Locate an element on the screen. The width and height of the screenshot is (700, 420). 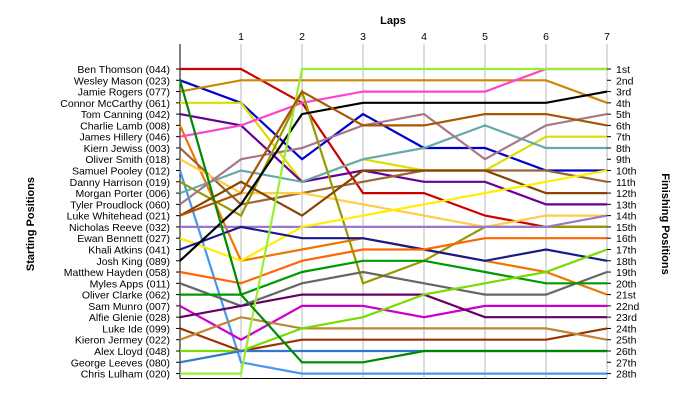
finishing-position-17: 17th is located at coordinates (626, 250).